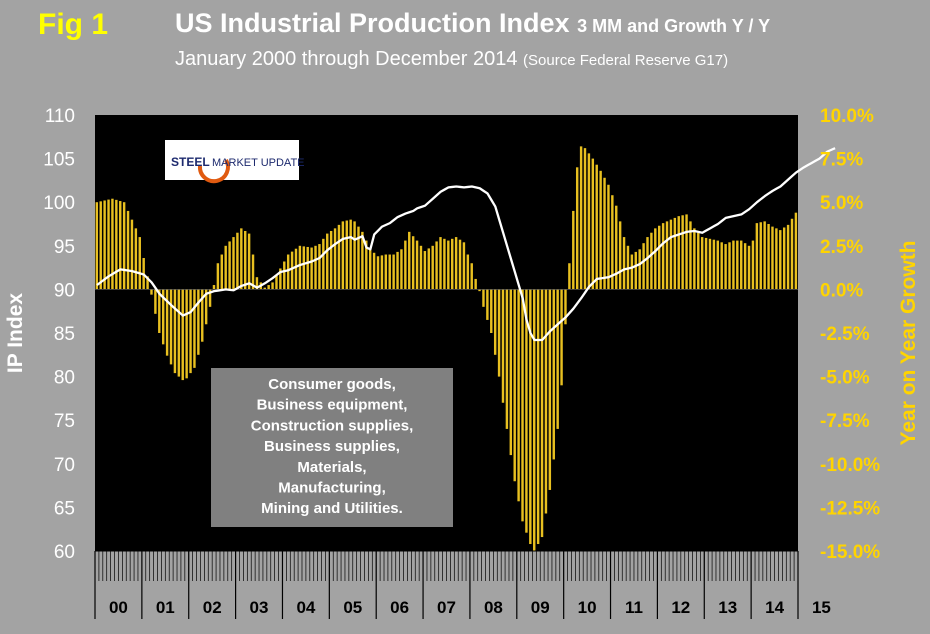 The width and height of the screenshot is (930, 634). Describe the element at coordinates (841, 160) in the screenshot. I see `right-tick-label: 7.5%` at that location.